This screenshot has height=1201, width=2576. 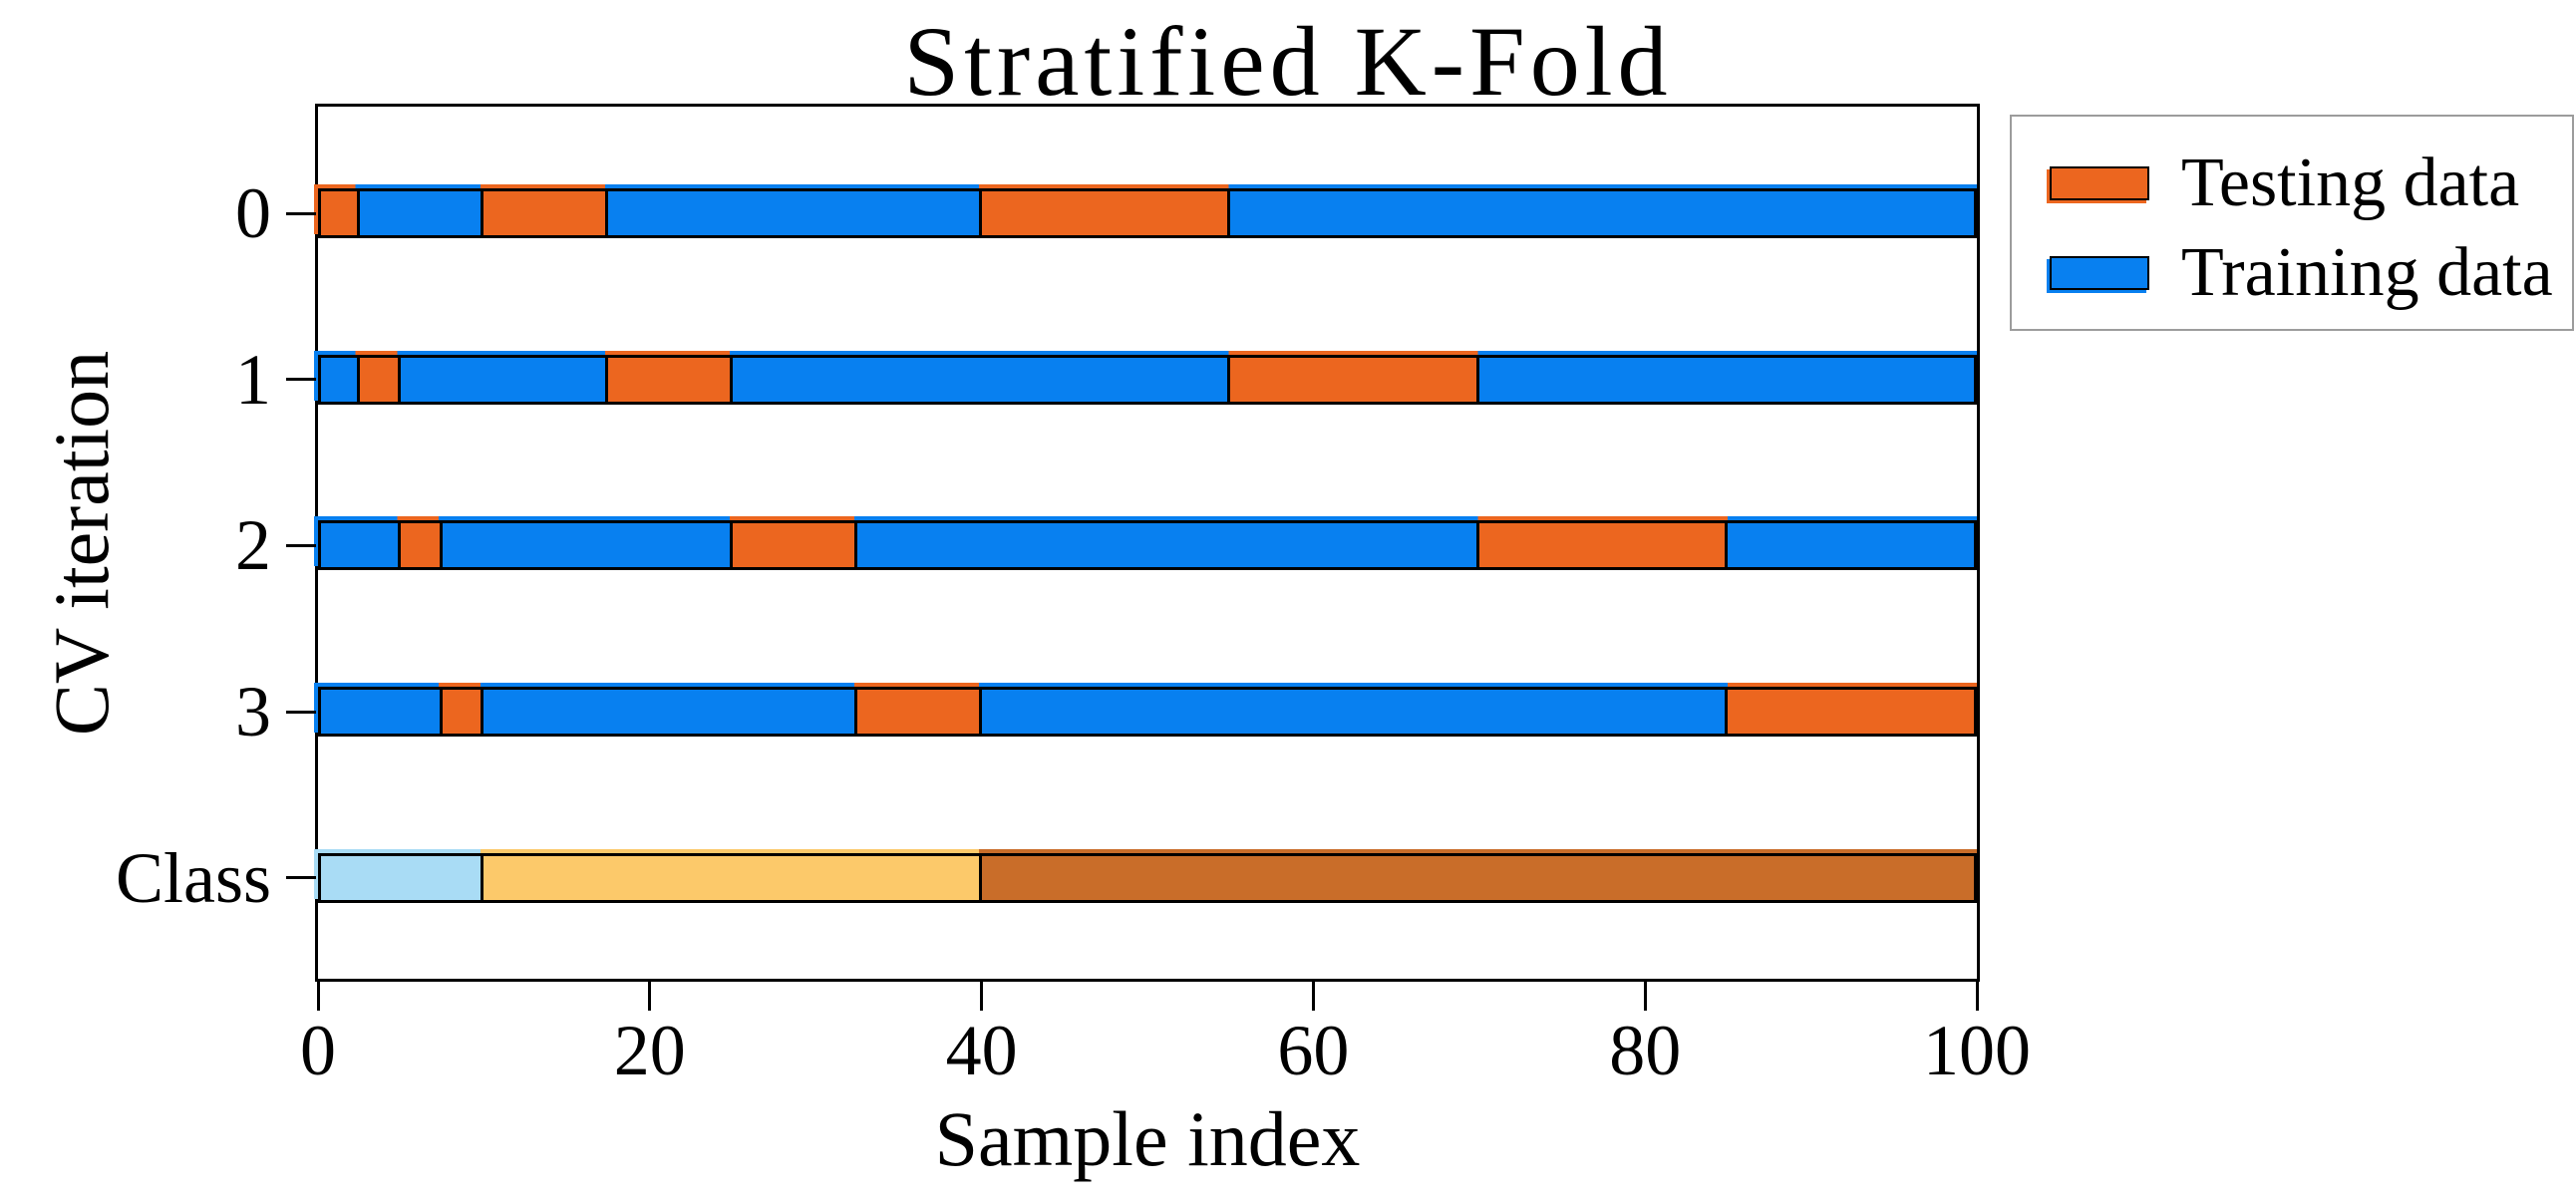 What do you see at coordinates (1288, 62) in the screenshot?
I see `chart-title: Stratified K-Fold` at bounding box center [1288, 62].